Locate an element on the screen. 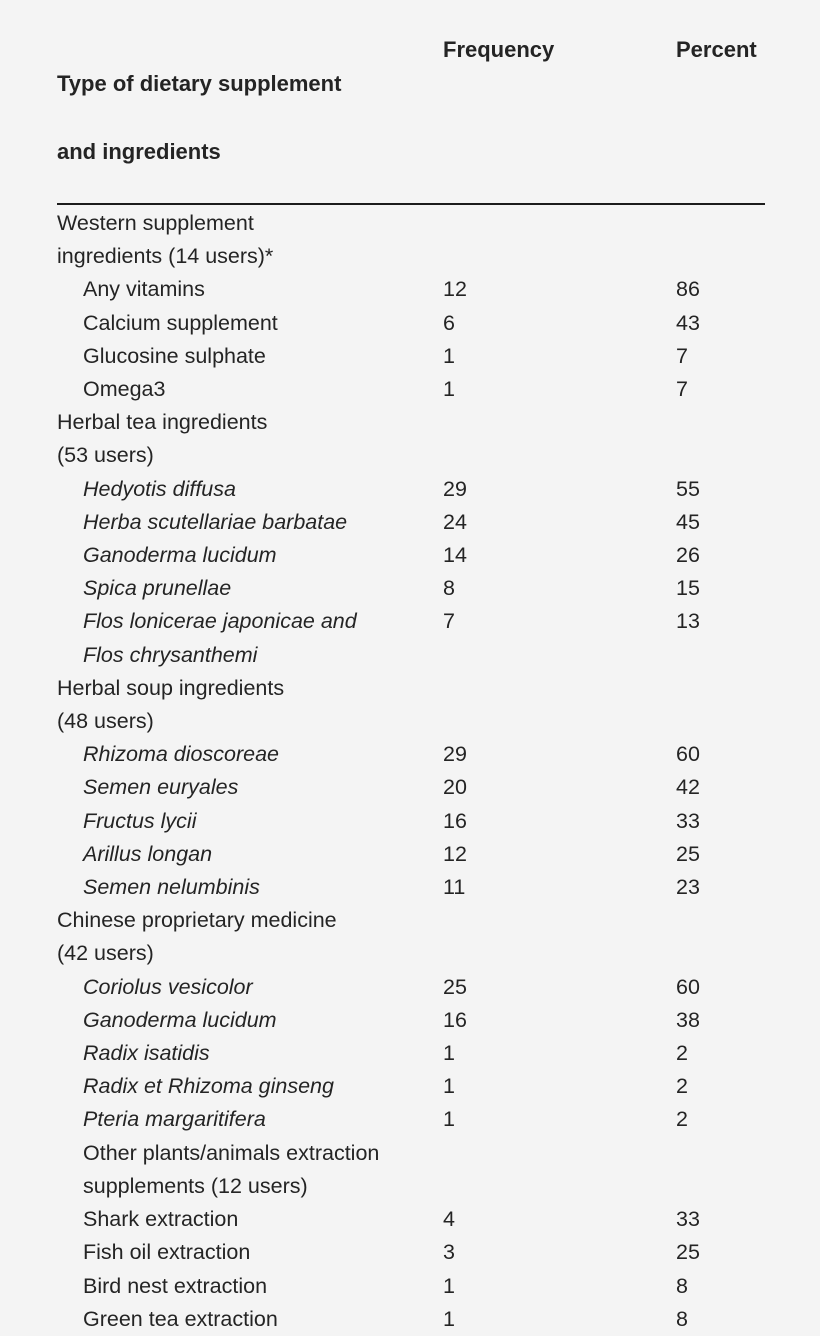  table-row: Shark extraction 4 33 is located at coordinates (411, 1219).